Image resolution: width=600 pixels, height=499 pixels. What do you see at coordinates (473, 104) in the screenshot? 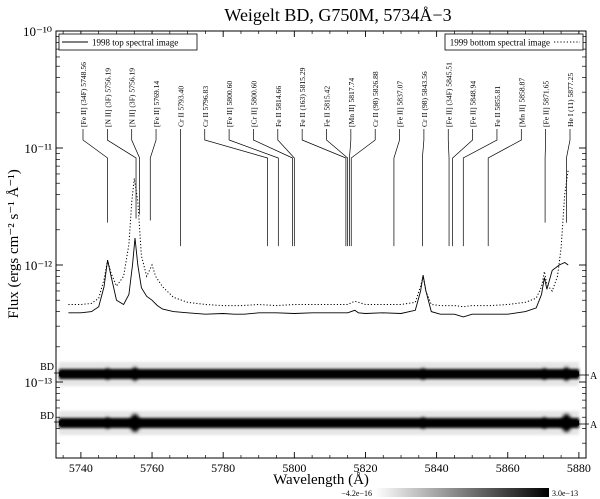
I see `annotation-label: [Fe II] 5848.94` at bounding box center [473, 104].